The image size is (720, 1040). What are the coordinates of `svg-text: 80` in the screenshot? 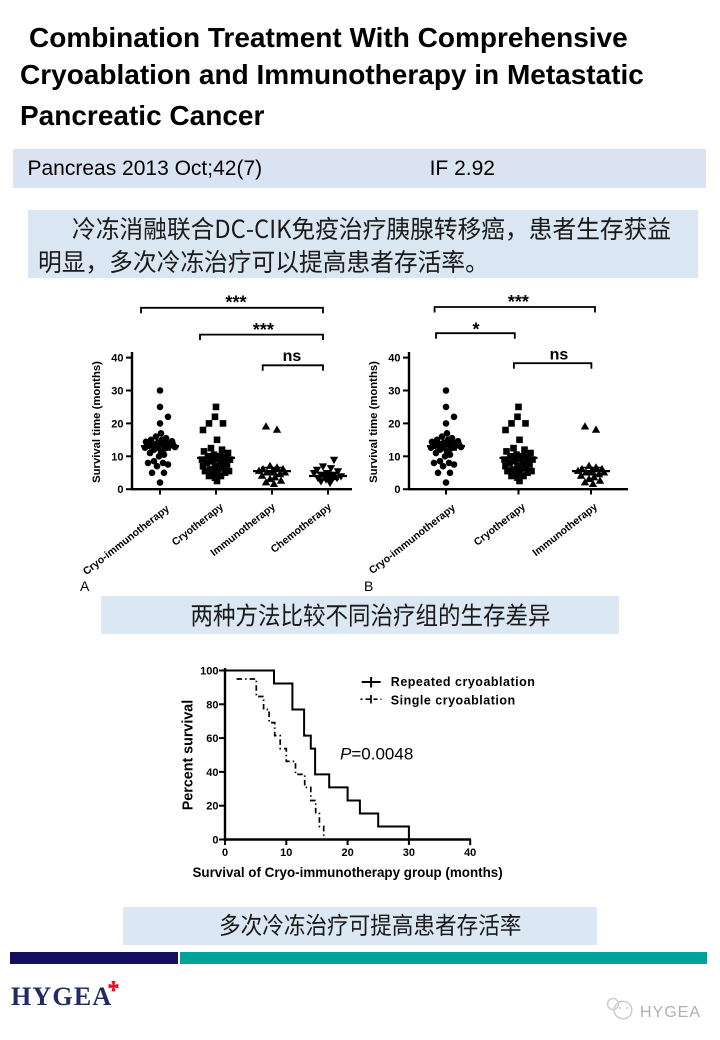 It's located at (212, 705).